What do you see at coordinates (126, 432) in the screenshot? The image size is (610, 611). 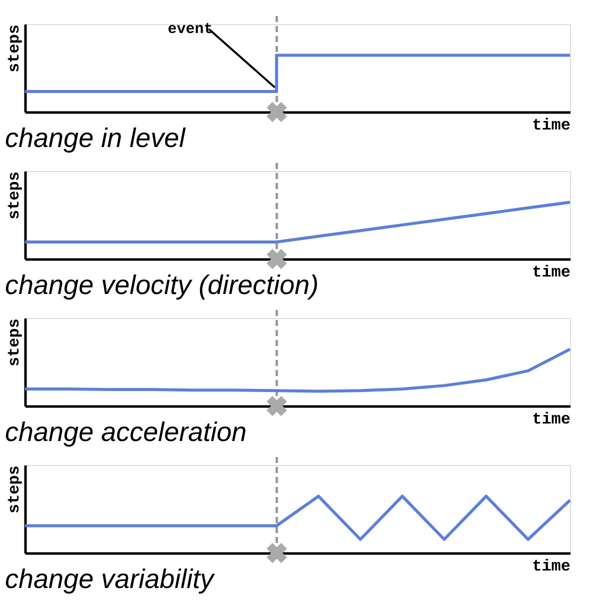 I see `text: change acceleration` at bounding box center [126, 432].